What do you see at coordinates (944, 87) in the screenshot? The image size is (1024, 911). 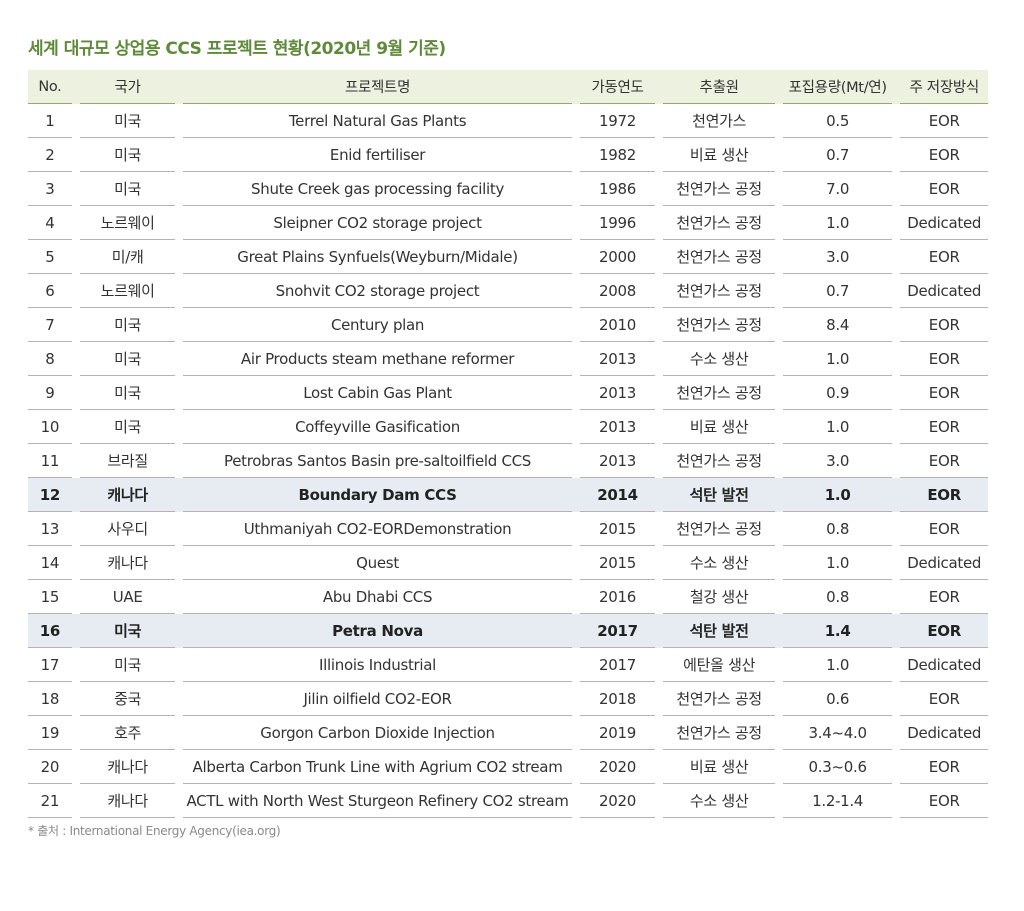 I see `header-storage: 주 저장방식` at bounding box center [944, 87].